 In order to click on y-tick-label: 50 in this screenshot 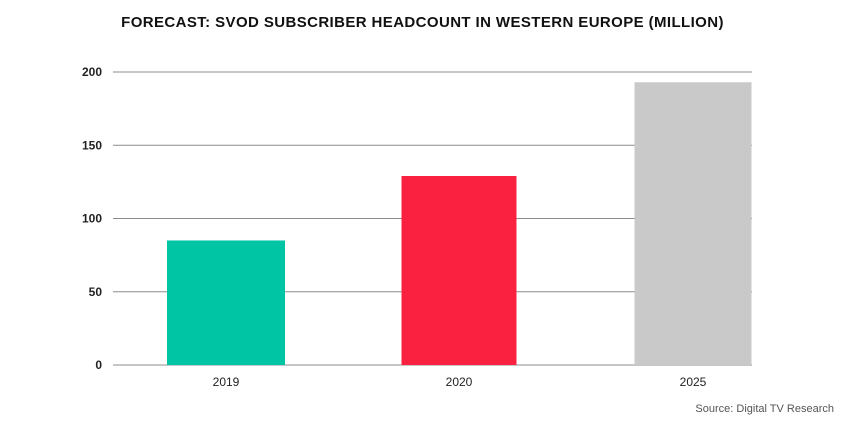, I will do `click(96, 292)`.